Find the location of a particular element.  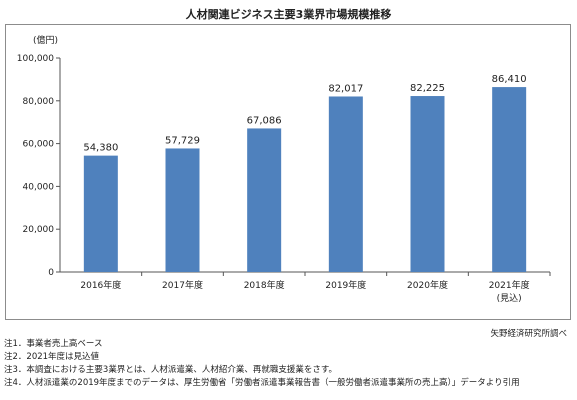

note-1: 注1．事業者売上高ベース is located at coordinates (53, 344).